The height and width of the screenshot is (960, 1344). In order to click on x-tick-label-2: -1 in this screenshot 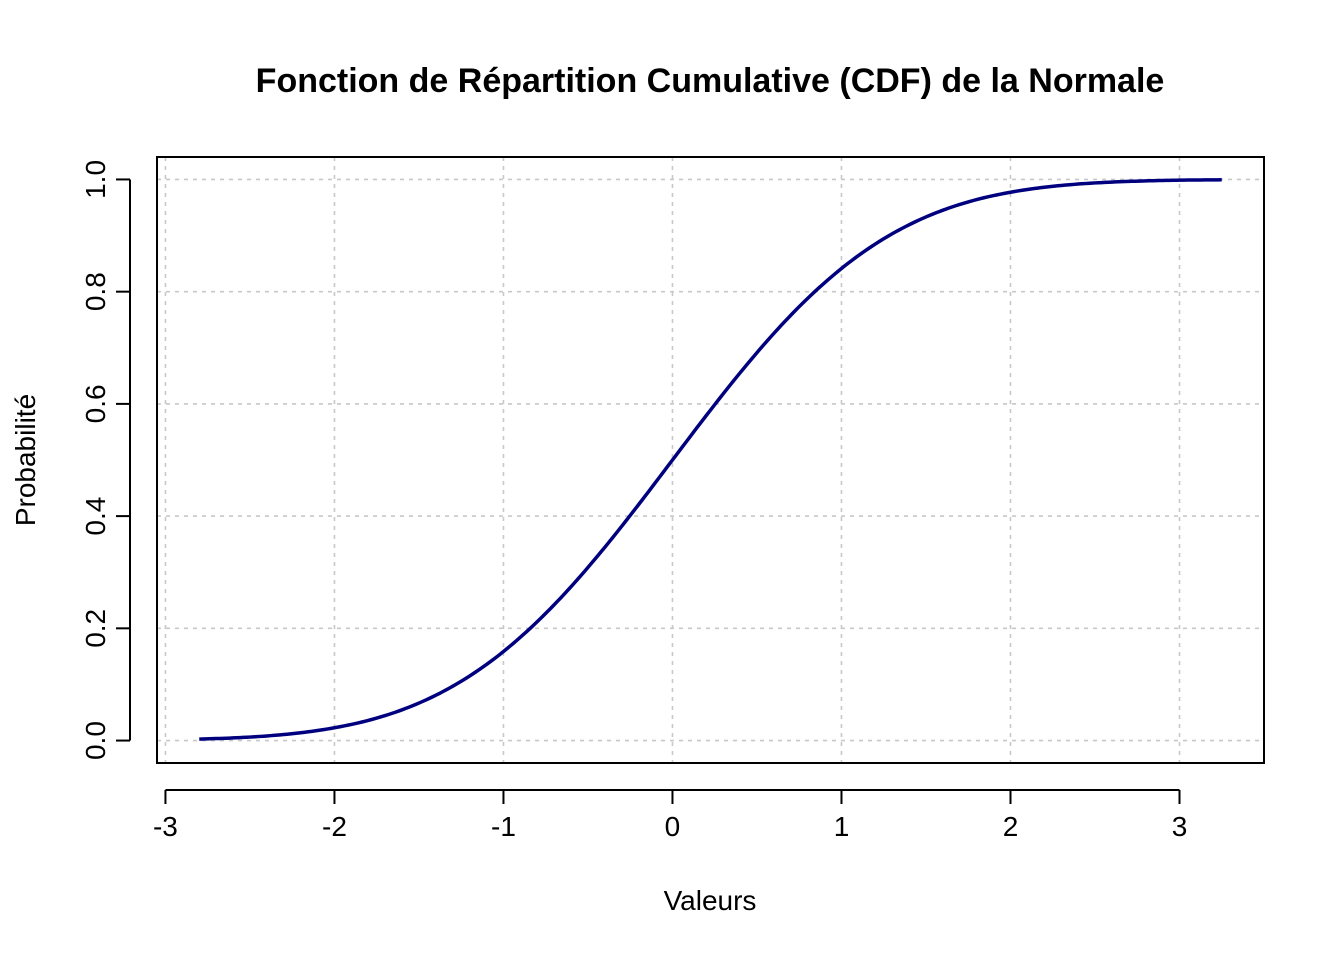, I will do `click(503, 826)`.